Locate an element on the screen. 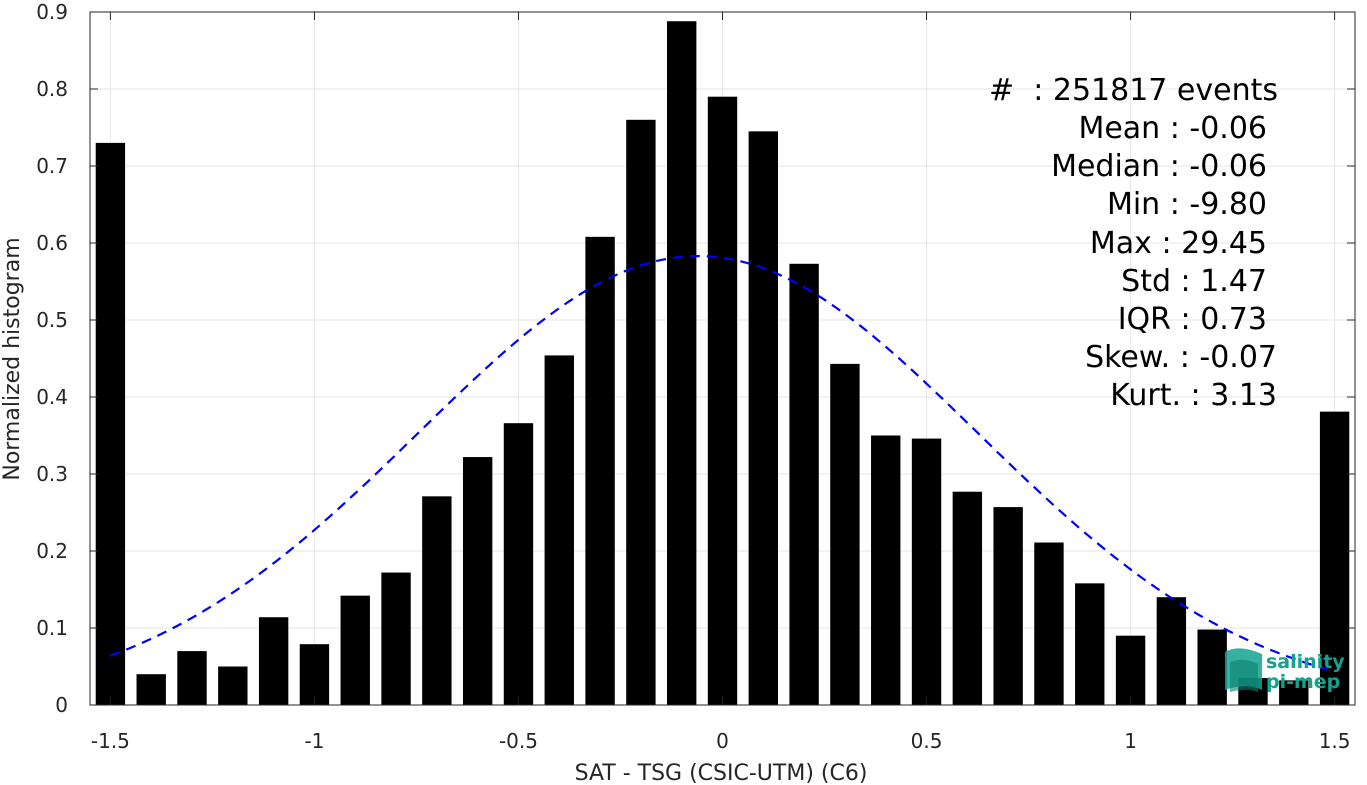 The width and height of the screenshot is (1367, 785). stats-median: Median : -0.06 is located at coordinates (1159, 166).